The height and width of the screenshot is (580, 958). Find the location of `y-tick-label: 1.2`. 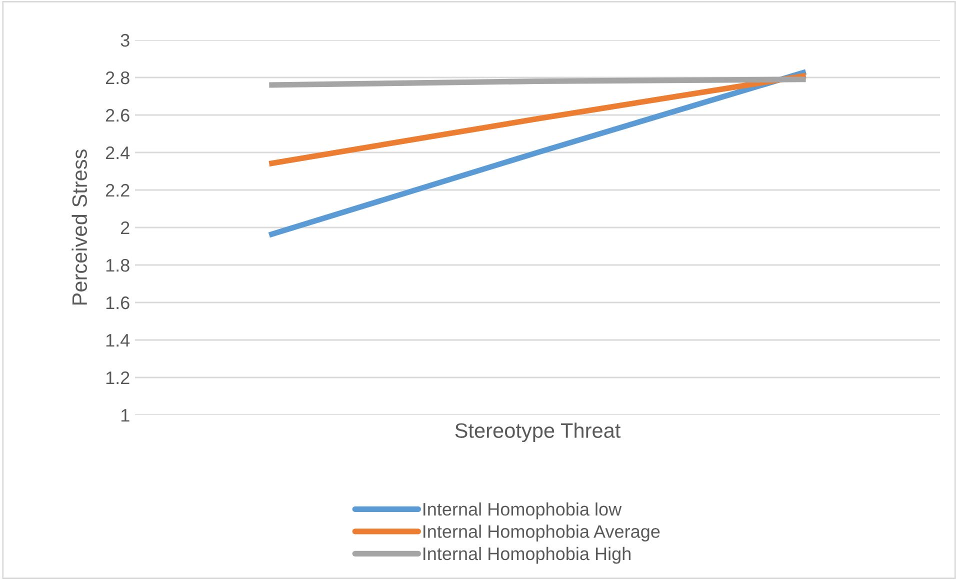

y-tick-label: 1.2 is located at coordinates (118, 377).